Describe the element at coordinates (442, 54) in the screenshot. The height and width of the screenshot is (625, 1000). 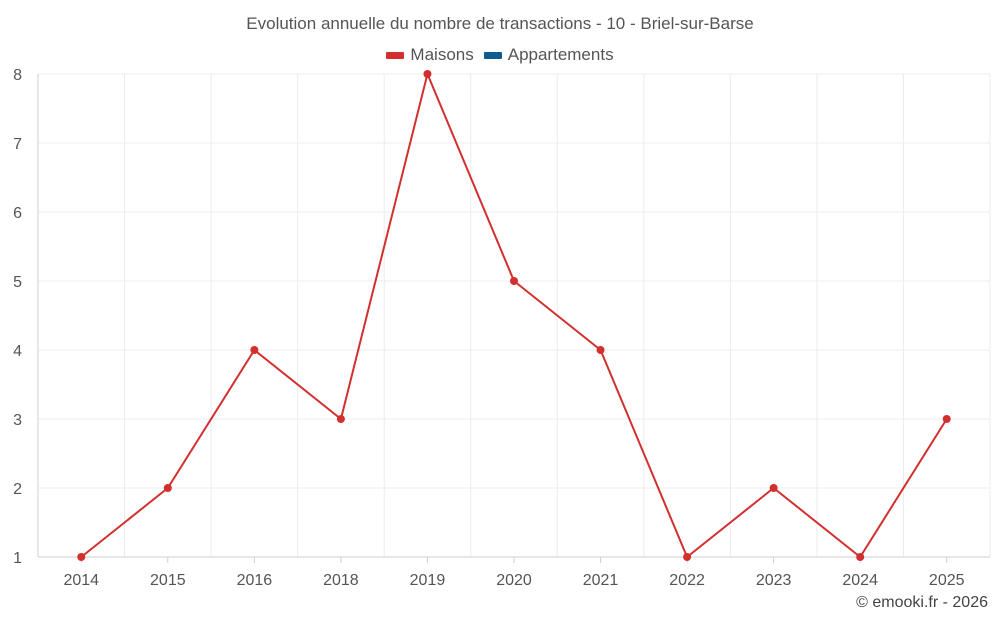
I see `legend-label-maisons: Maisons` at that location.